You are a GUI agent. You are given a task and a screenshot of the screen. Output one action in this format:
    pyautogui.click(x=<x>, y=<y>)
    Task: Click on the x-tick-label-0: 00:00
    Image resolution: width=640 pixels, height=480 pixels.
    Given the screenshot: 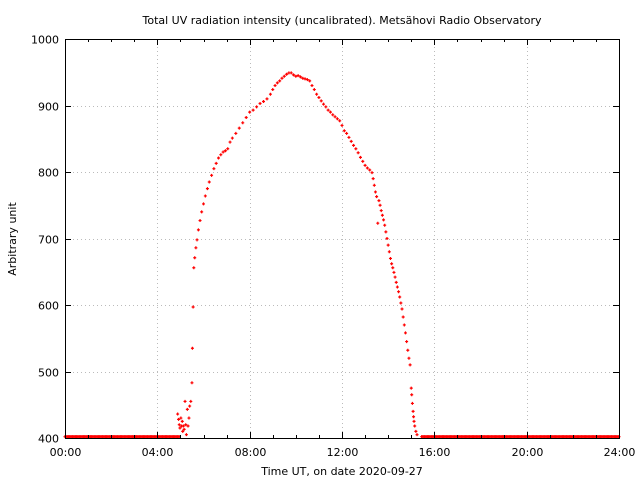 What is the action you would take?
    pyautogui.click(x=66, y=452)
    